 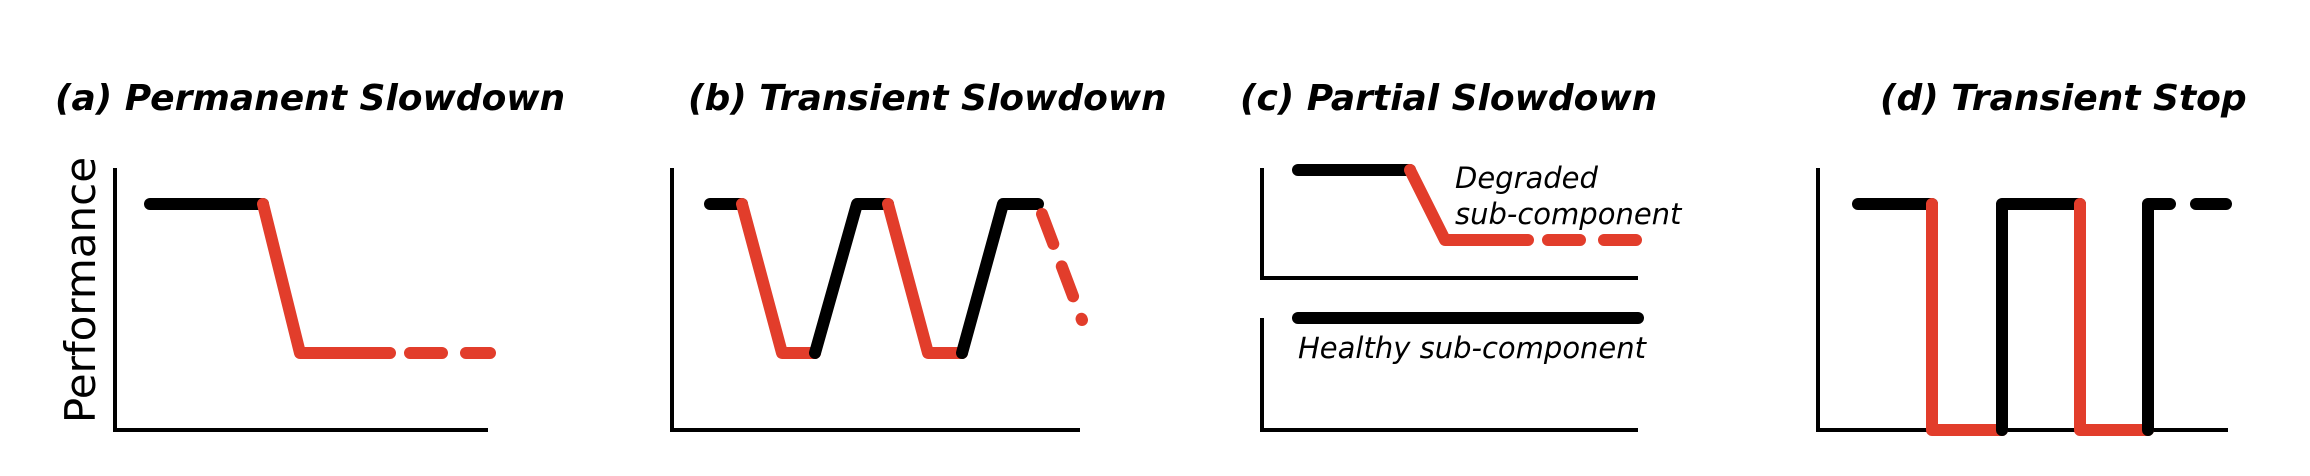 I want to click on panel-c-degraded-label-line2: sub-component, so click(x=1569, y=214).